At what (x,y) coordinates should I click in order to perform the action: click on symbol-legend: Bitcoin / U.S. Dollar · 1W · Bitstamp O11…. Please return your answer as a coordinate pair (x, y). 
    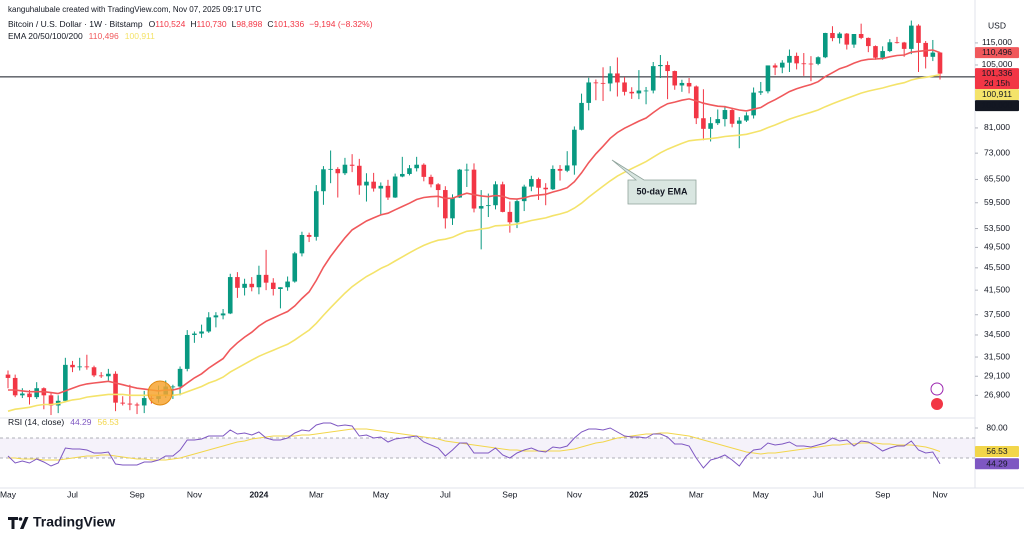
    Looking at the image, I should click on (190, 24).